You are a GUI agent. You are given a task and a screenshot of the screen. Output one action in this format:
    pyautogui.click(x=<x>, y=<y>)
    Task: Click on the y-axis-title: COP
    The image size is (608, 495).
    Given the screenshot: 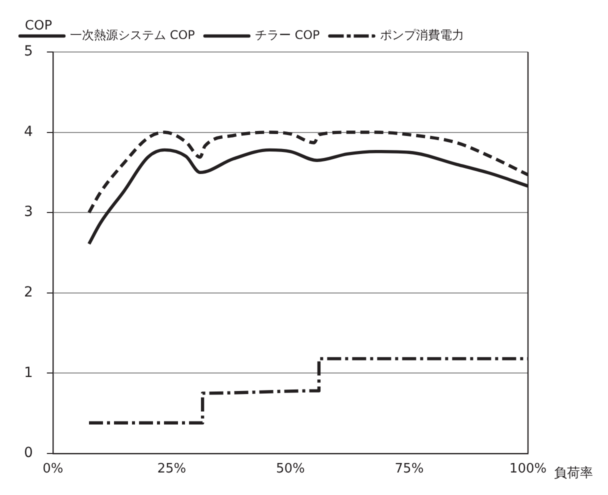 What is the action you would take?
    pyautogui.click(x=38, y=26)
    